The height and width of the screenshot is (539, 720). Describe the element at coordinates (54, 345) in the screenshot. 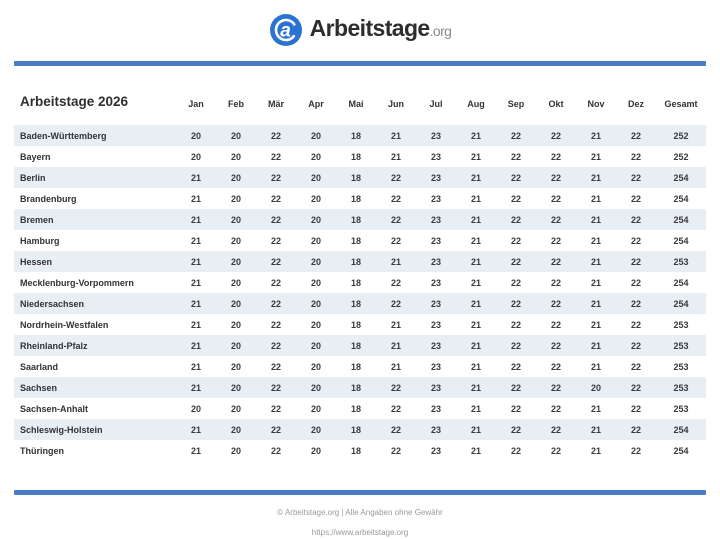

I see `state-label: Rheinland-Pfalz` at that location.